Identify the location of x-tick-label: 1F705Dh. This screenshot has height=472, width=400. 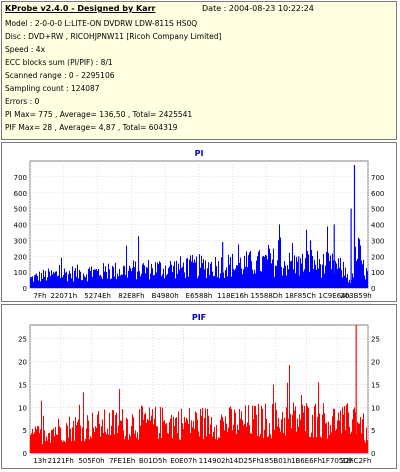
(337, 461).